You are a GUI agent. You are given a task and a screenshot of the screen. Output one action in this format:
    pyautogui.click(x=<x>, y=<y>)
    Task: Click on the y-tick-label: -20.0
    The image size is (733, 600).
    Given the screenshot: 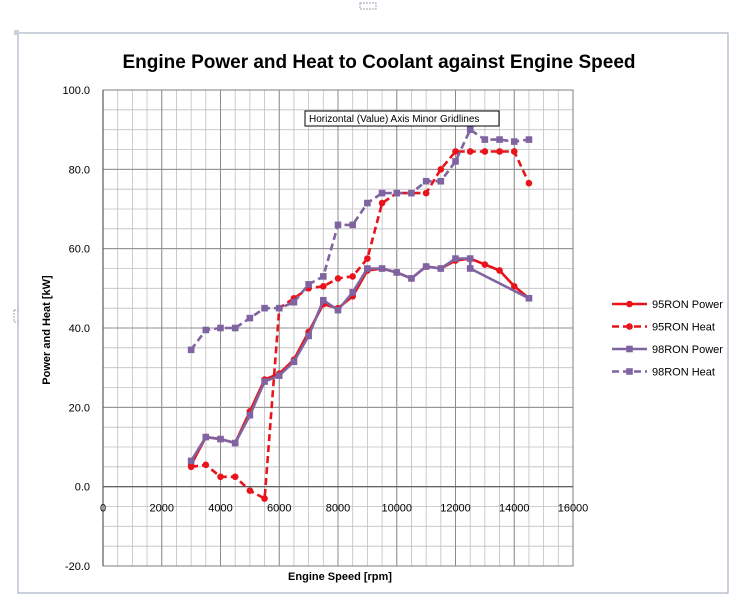 What is the action you would take?
    pyautogui.click(x=77, y=567)
    